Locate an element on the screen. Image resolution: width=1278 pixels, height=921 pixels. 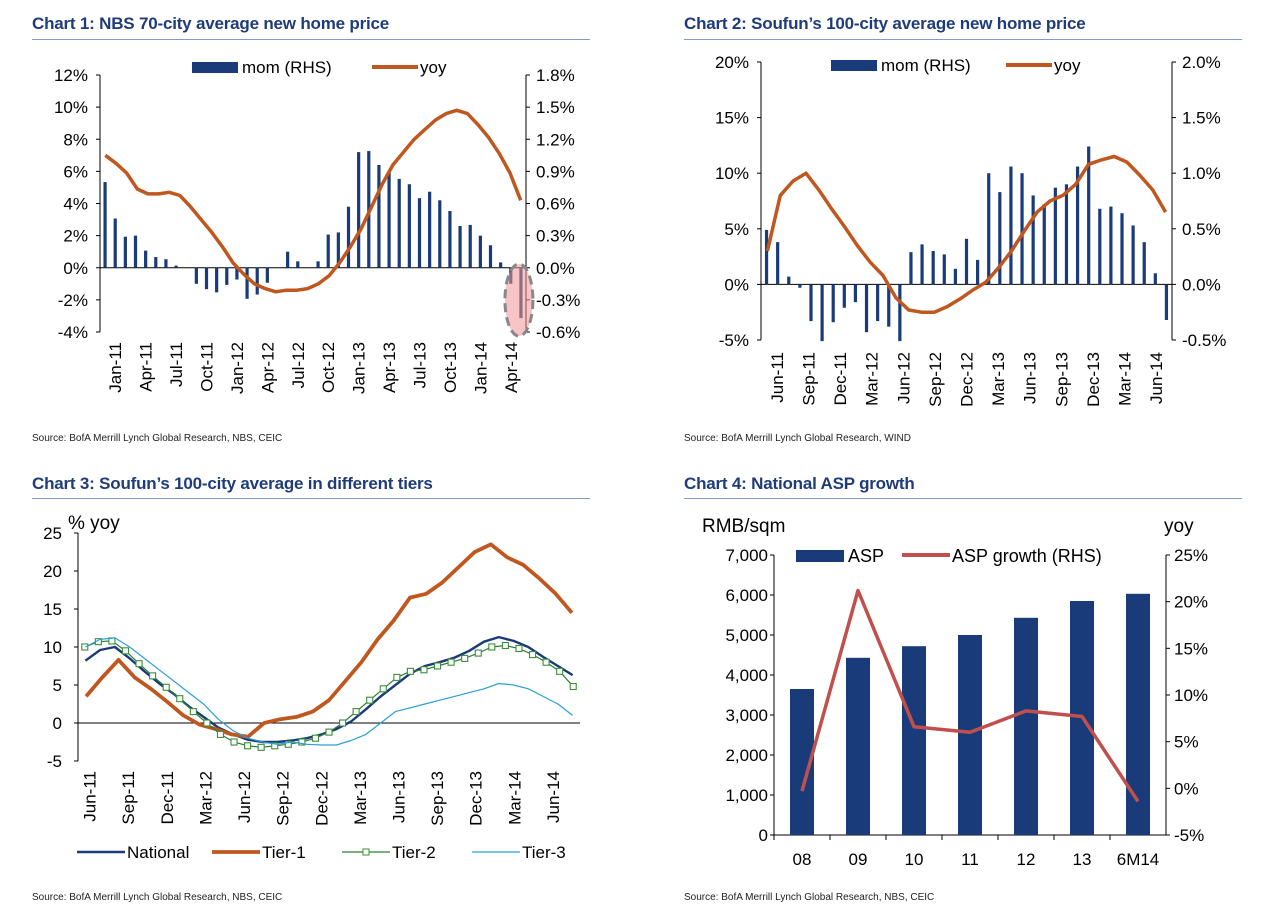
y-tick-label: 5 is located at coordinates (57, 685).